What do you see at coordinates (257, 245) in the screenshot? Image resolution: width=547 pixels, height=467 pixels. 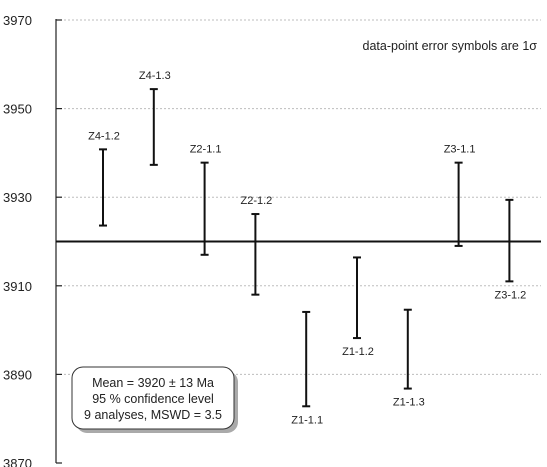 I see `error-bar-z2-1.2: Z2-1.2` at bounding box center [257, 245].